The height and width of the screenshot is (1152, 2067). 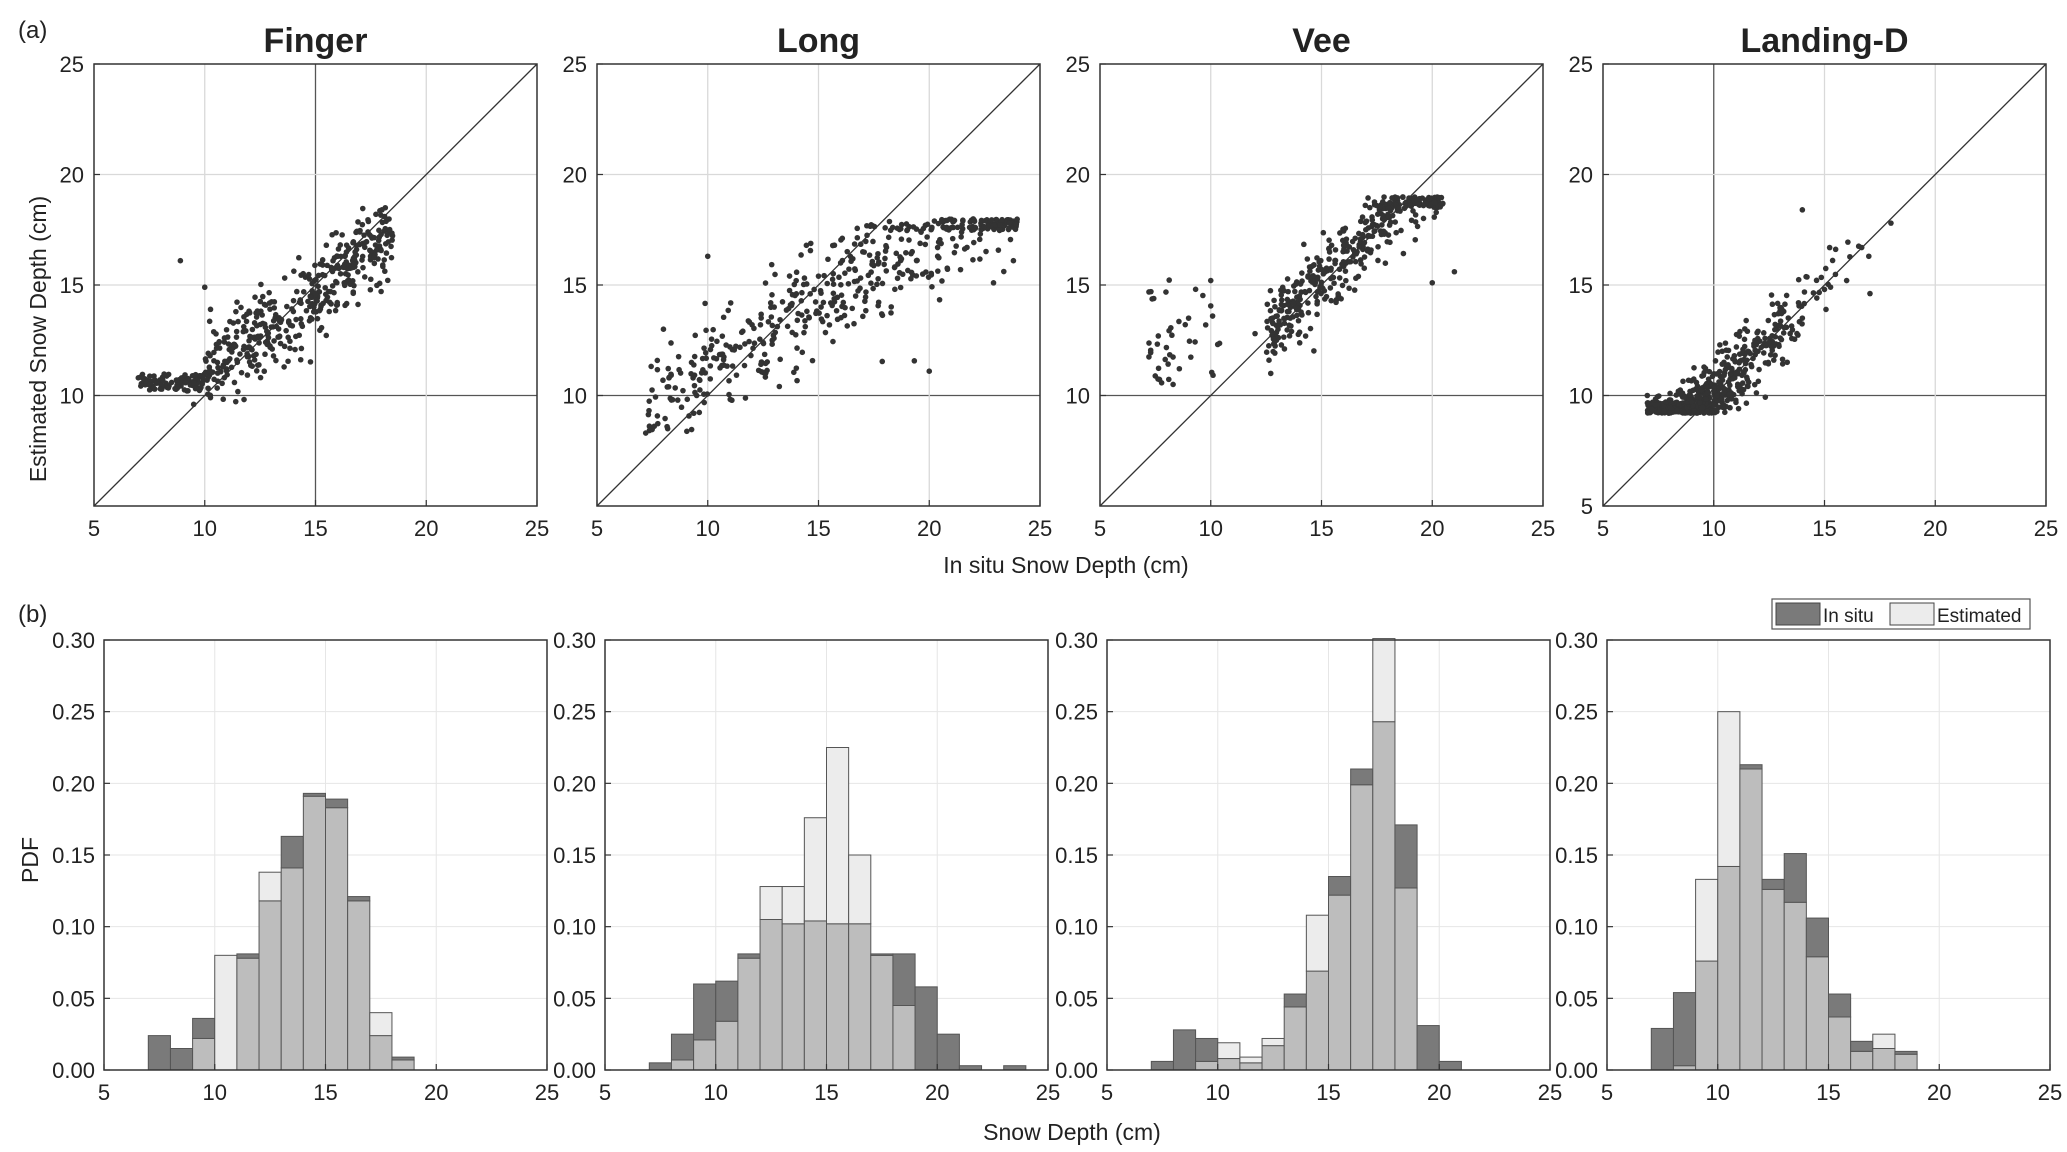 I want to click on y-tick-label: 5, so click(x=1587, y=506).